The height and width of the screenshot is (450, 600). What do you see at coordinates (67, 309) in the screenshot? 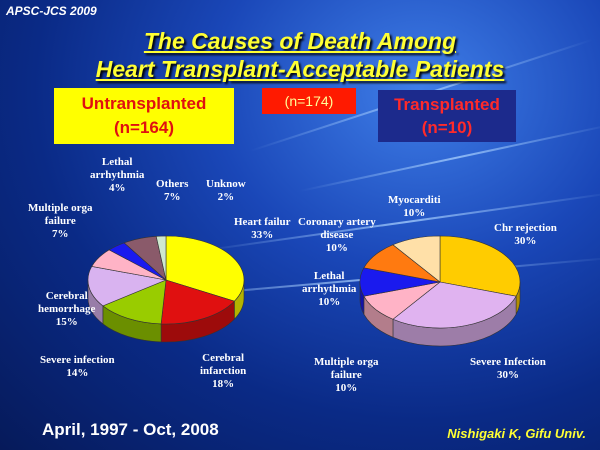
I see `slice-label-cerebral-hemorrhage: Cerebral hemorrhage 15%` at bounding box center [67, 309].